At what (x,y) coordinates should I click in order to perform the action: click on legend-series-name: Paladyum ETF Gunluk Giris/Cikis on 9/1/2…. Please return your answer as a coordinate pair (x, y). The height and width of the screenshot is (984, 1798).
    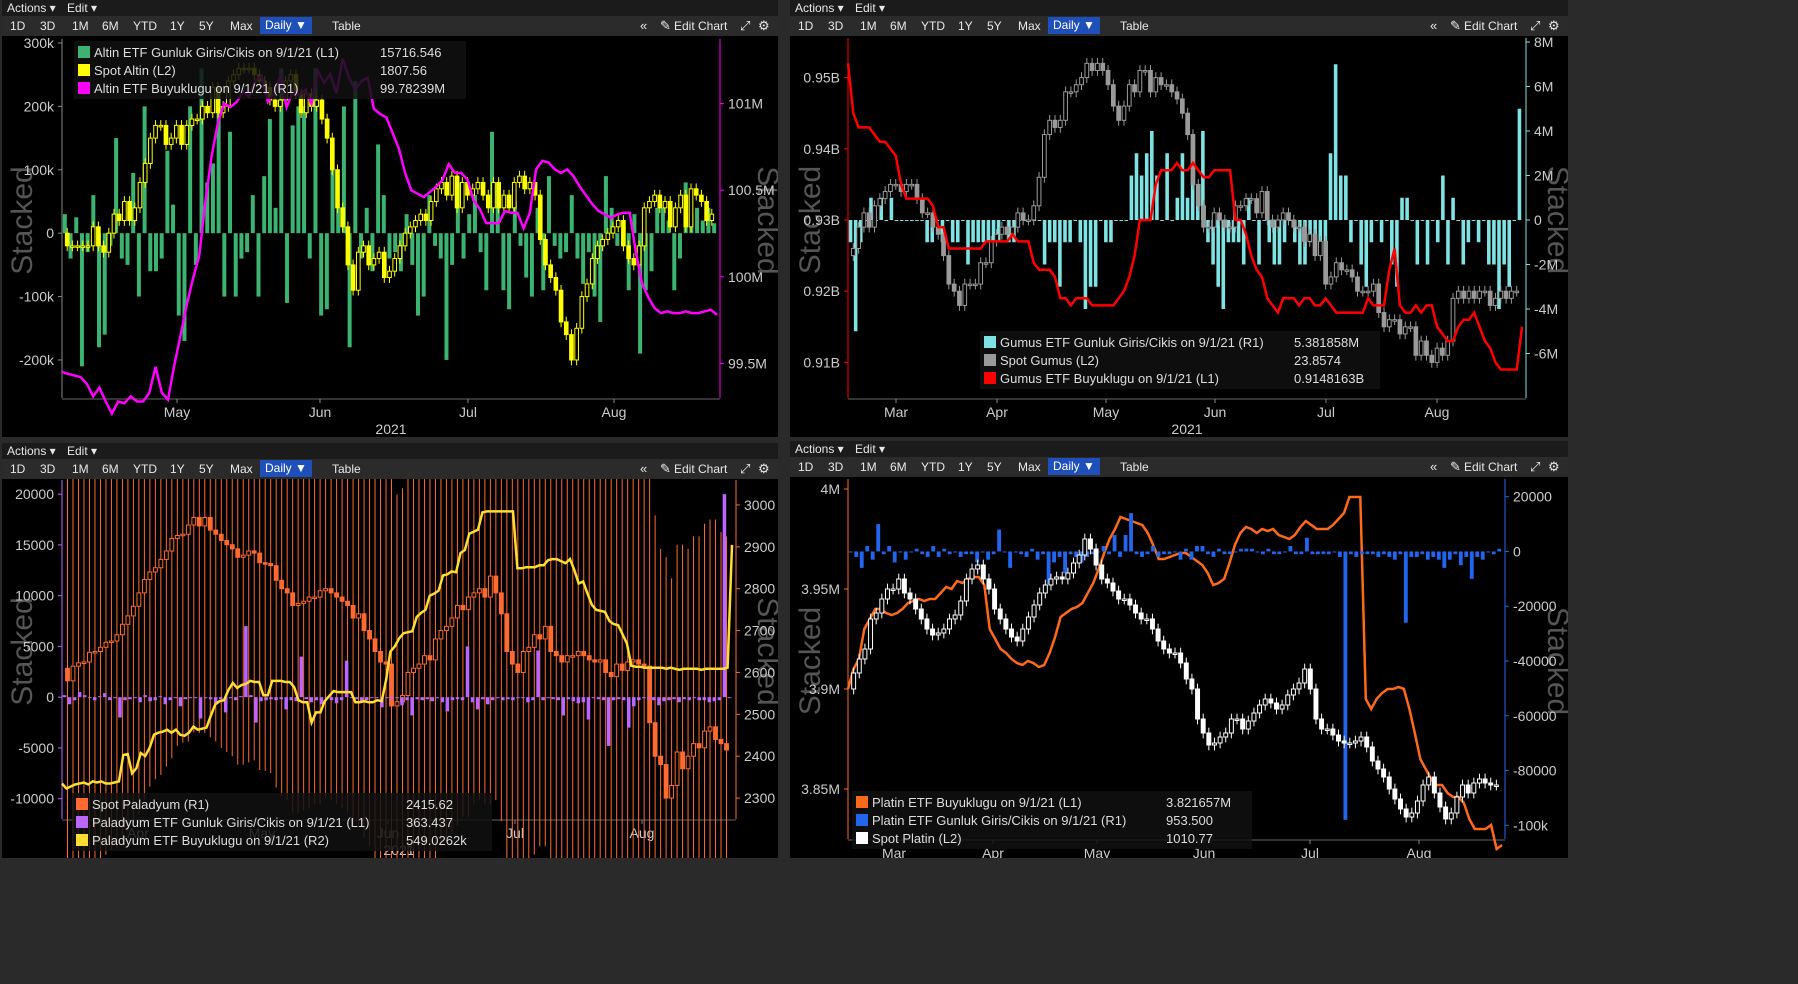
    Looking at the image, I should click on (230, 822).